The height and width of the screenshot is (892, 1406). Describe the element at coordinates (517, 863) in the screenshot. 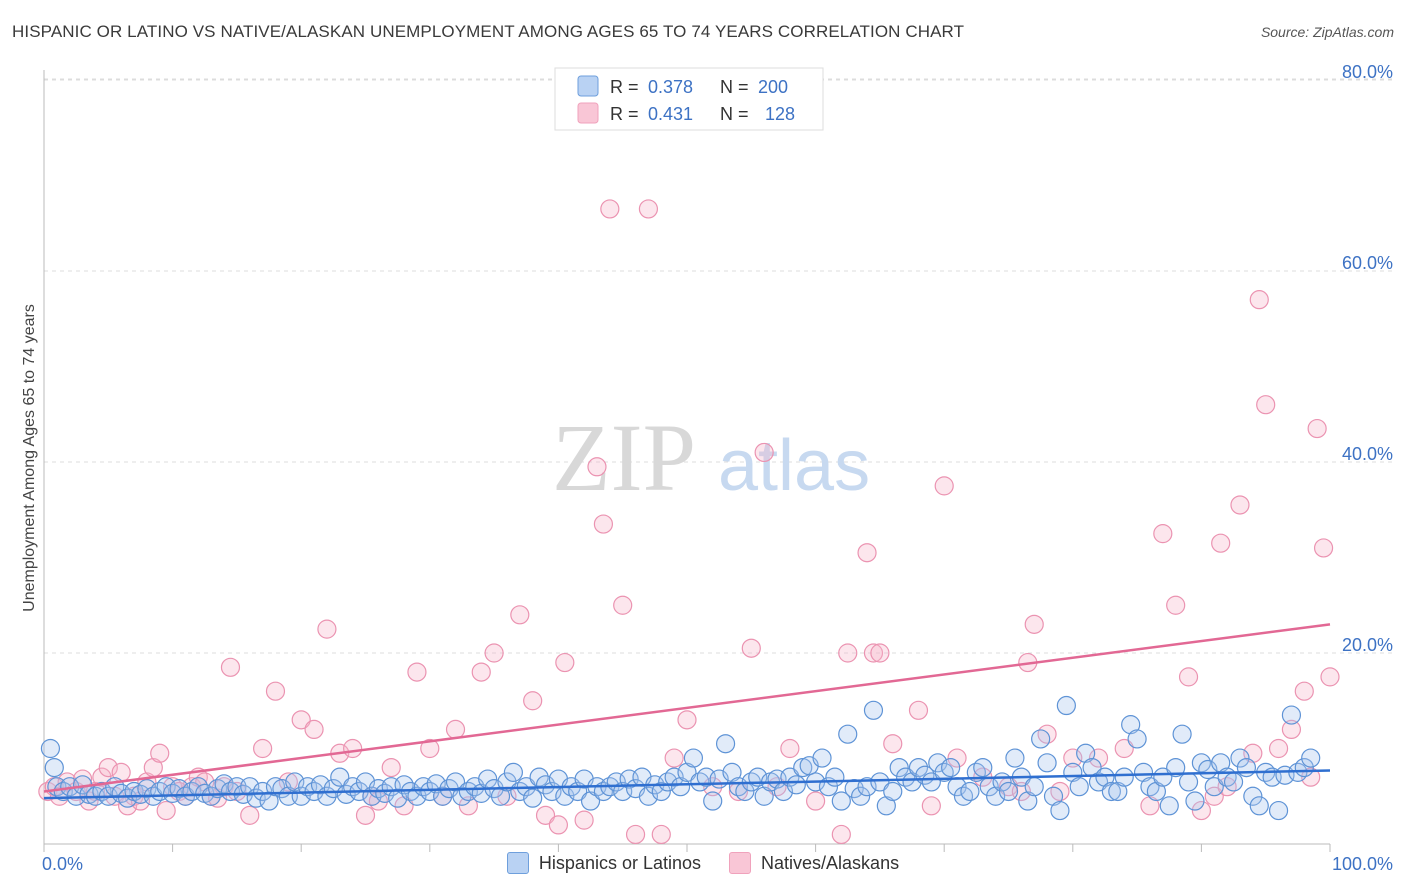

I see `legend-swatch-hispanics` at that location.